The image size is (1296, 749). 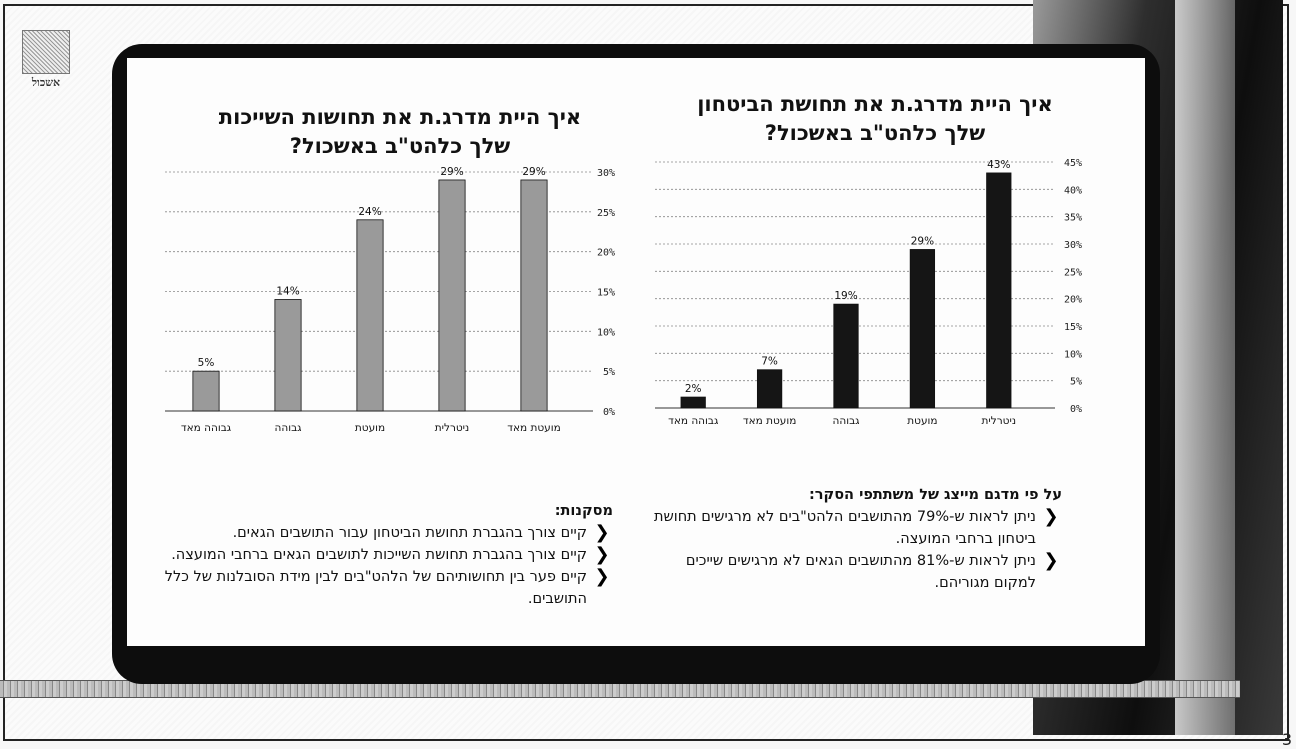 I want to click on belonging-tick-label: 10%, so click(x=606, y=332).